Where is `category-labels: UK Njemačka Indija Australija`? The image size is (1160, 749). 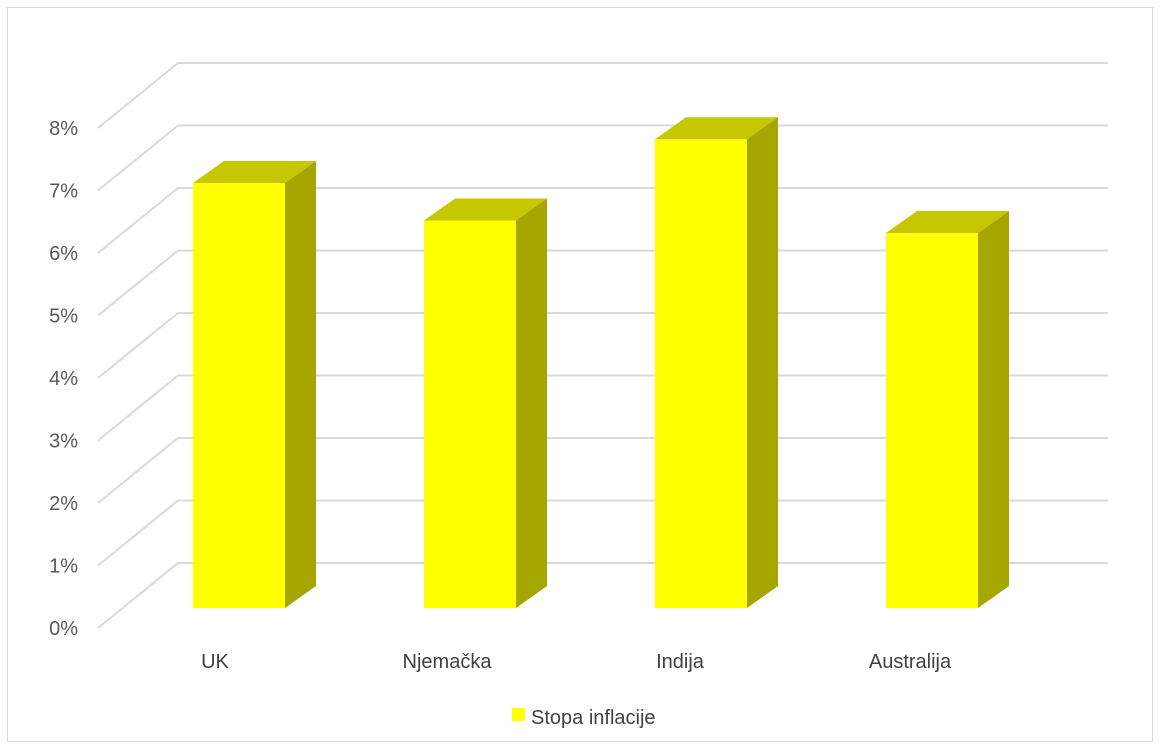 category-labels: UK Njemačka Indija Australija is located at coordinates (576, 662).